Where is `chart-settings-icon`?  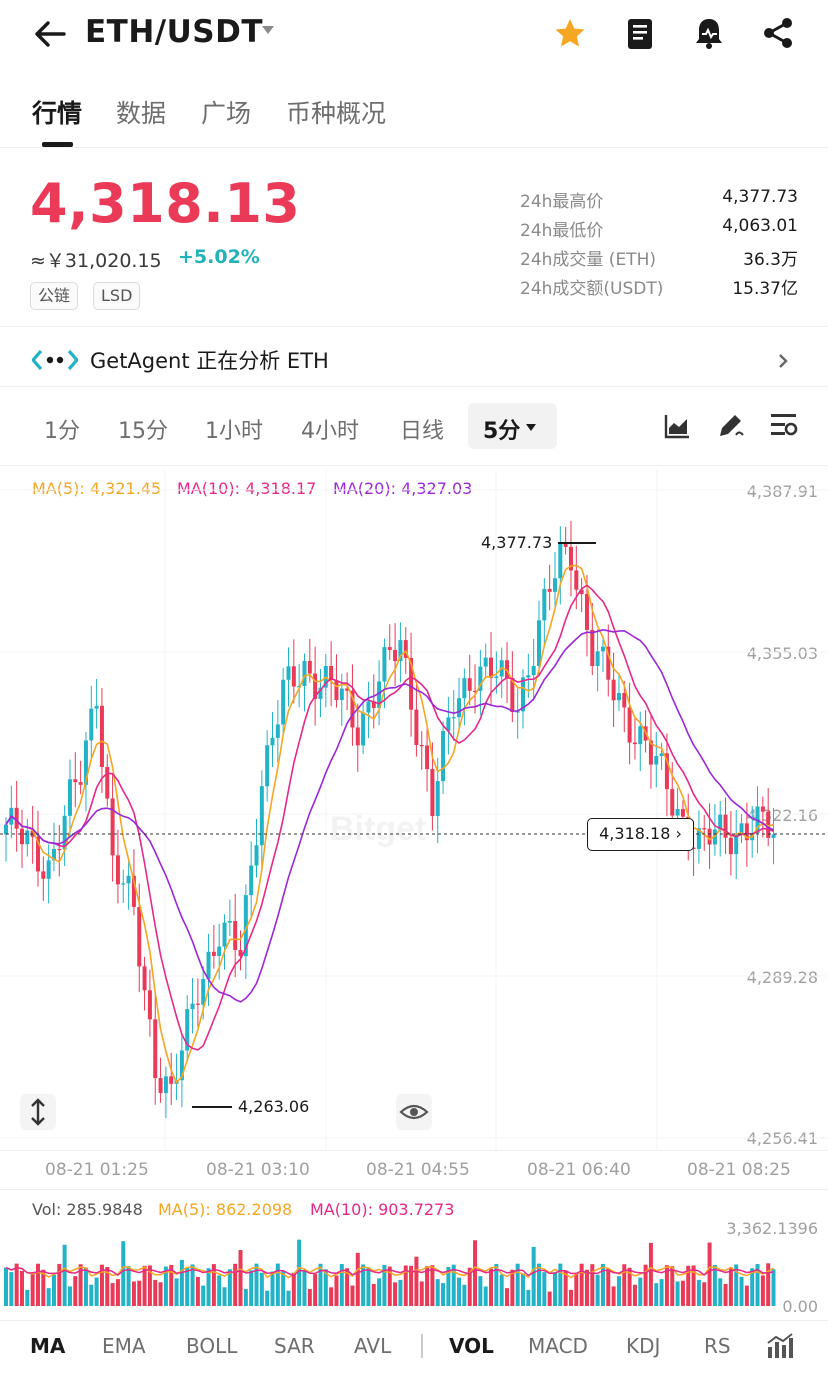
chart-settings-icon is located at coordinates (784, 425).